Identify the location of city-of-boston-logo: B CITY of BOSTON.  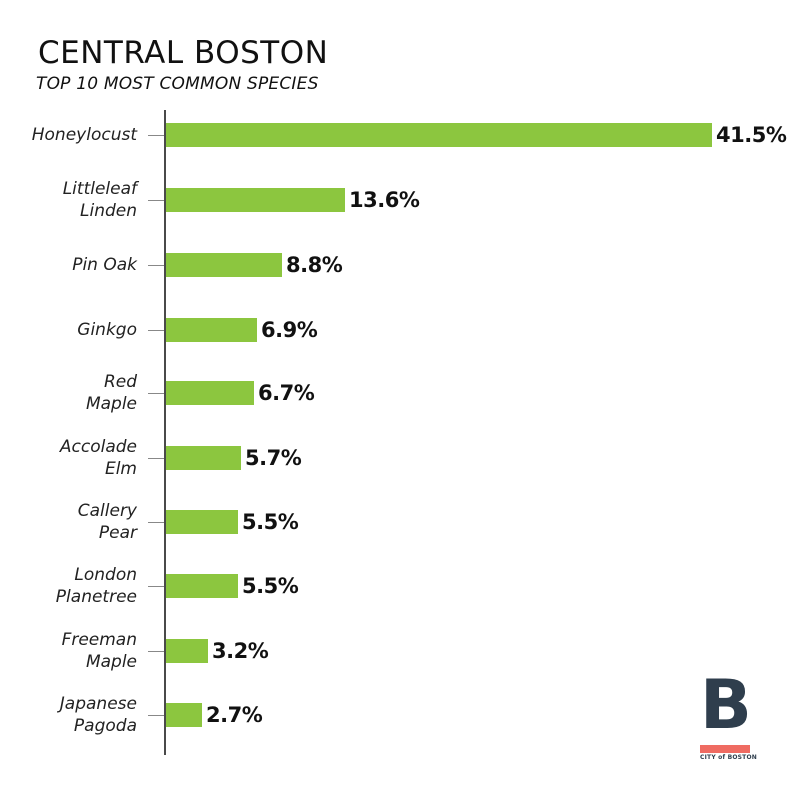
(728, 714).